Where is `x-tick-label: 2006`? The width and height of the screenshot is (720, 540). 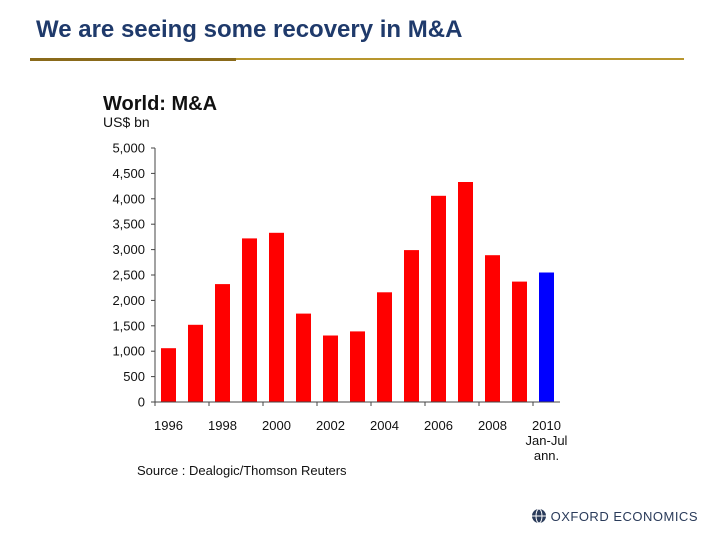
x-tick-label: 2006 is located at coordinates (438, 425).